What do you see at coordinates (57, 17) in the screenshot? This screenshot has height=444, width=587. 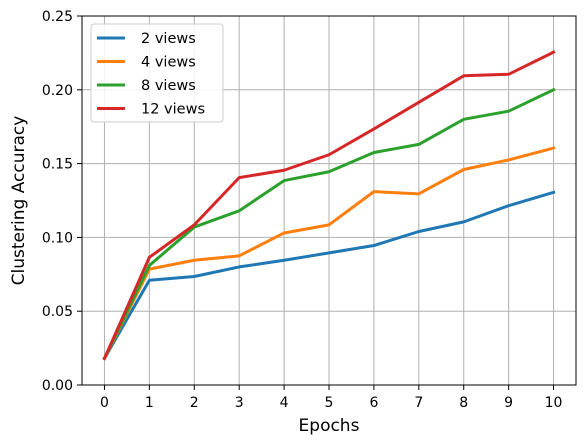 I see `y-tick-label: 0.25` at bounding box center [57, 17].